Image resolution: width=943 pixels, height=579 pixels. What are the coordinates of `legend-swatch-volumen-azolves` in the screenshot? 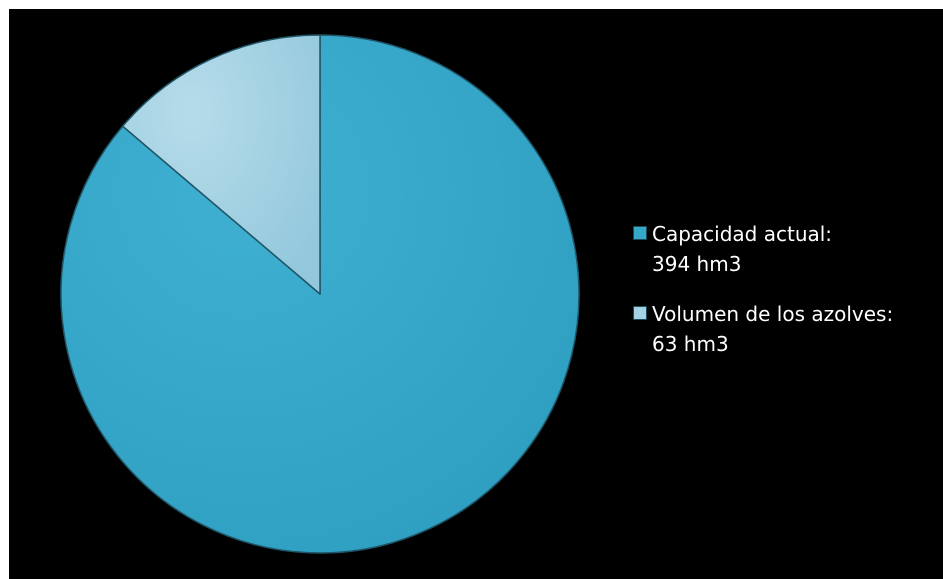 It's located at (640, 313).